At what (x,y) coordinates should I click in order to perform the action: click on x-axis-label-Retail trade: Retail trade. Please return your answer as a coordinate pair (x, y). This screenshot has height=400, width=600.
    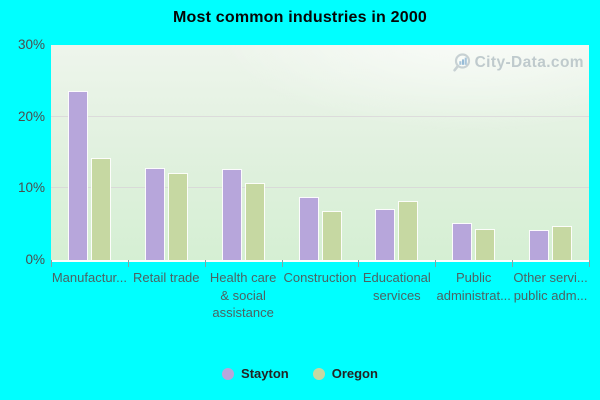
    Looking at the image, I should click on (166, 277).